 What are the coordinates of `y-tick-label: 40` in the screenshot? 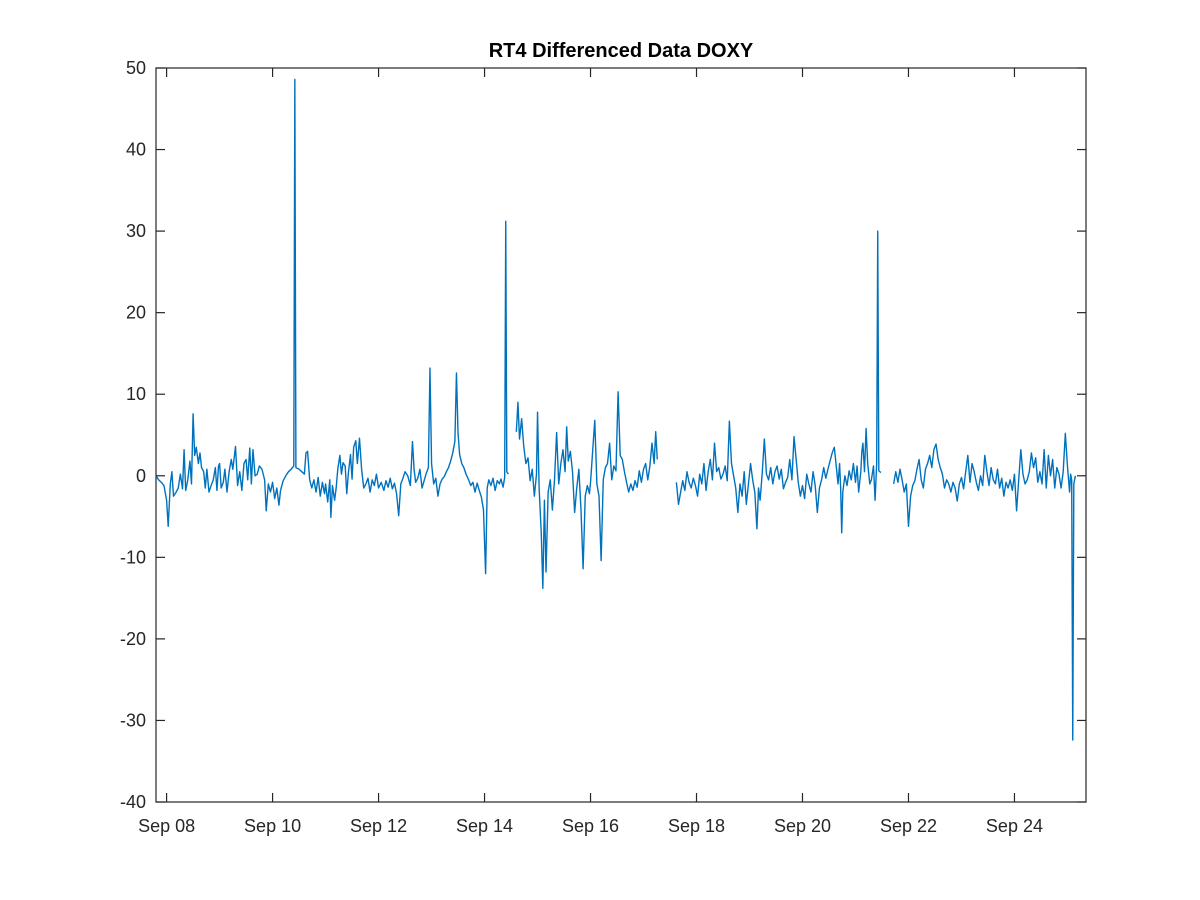 It's located at (136, 150).